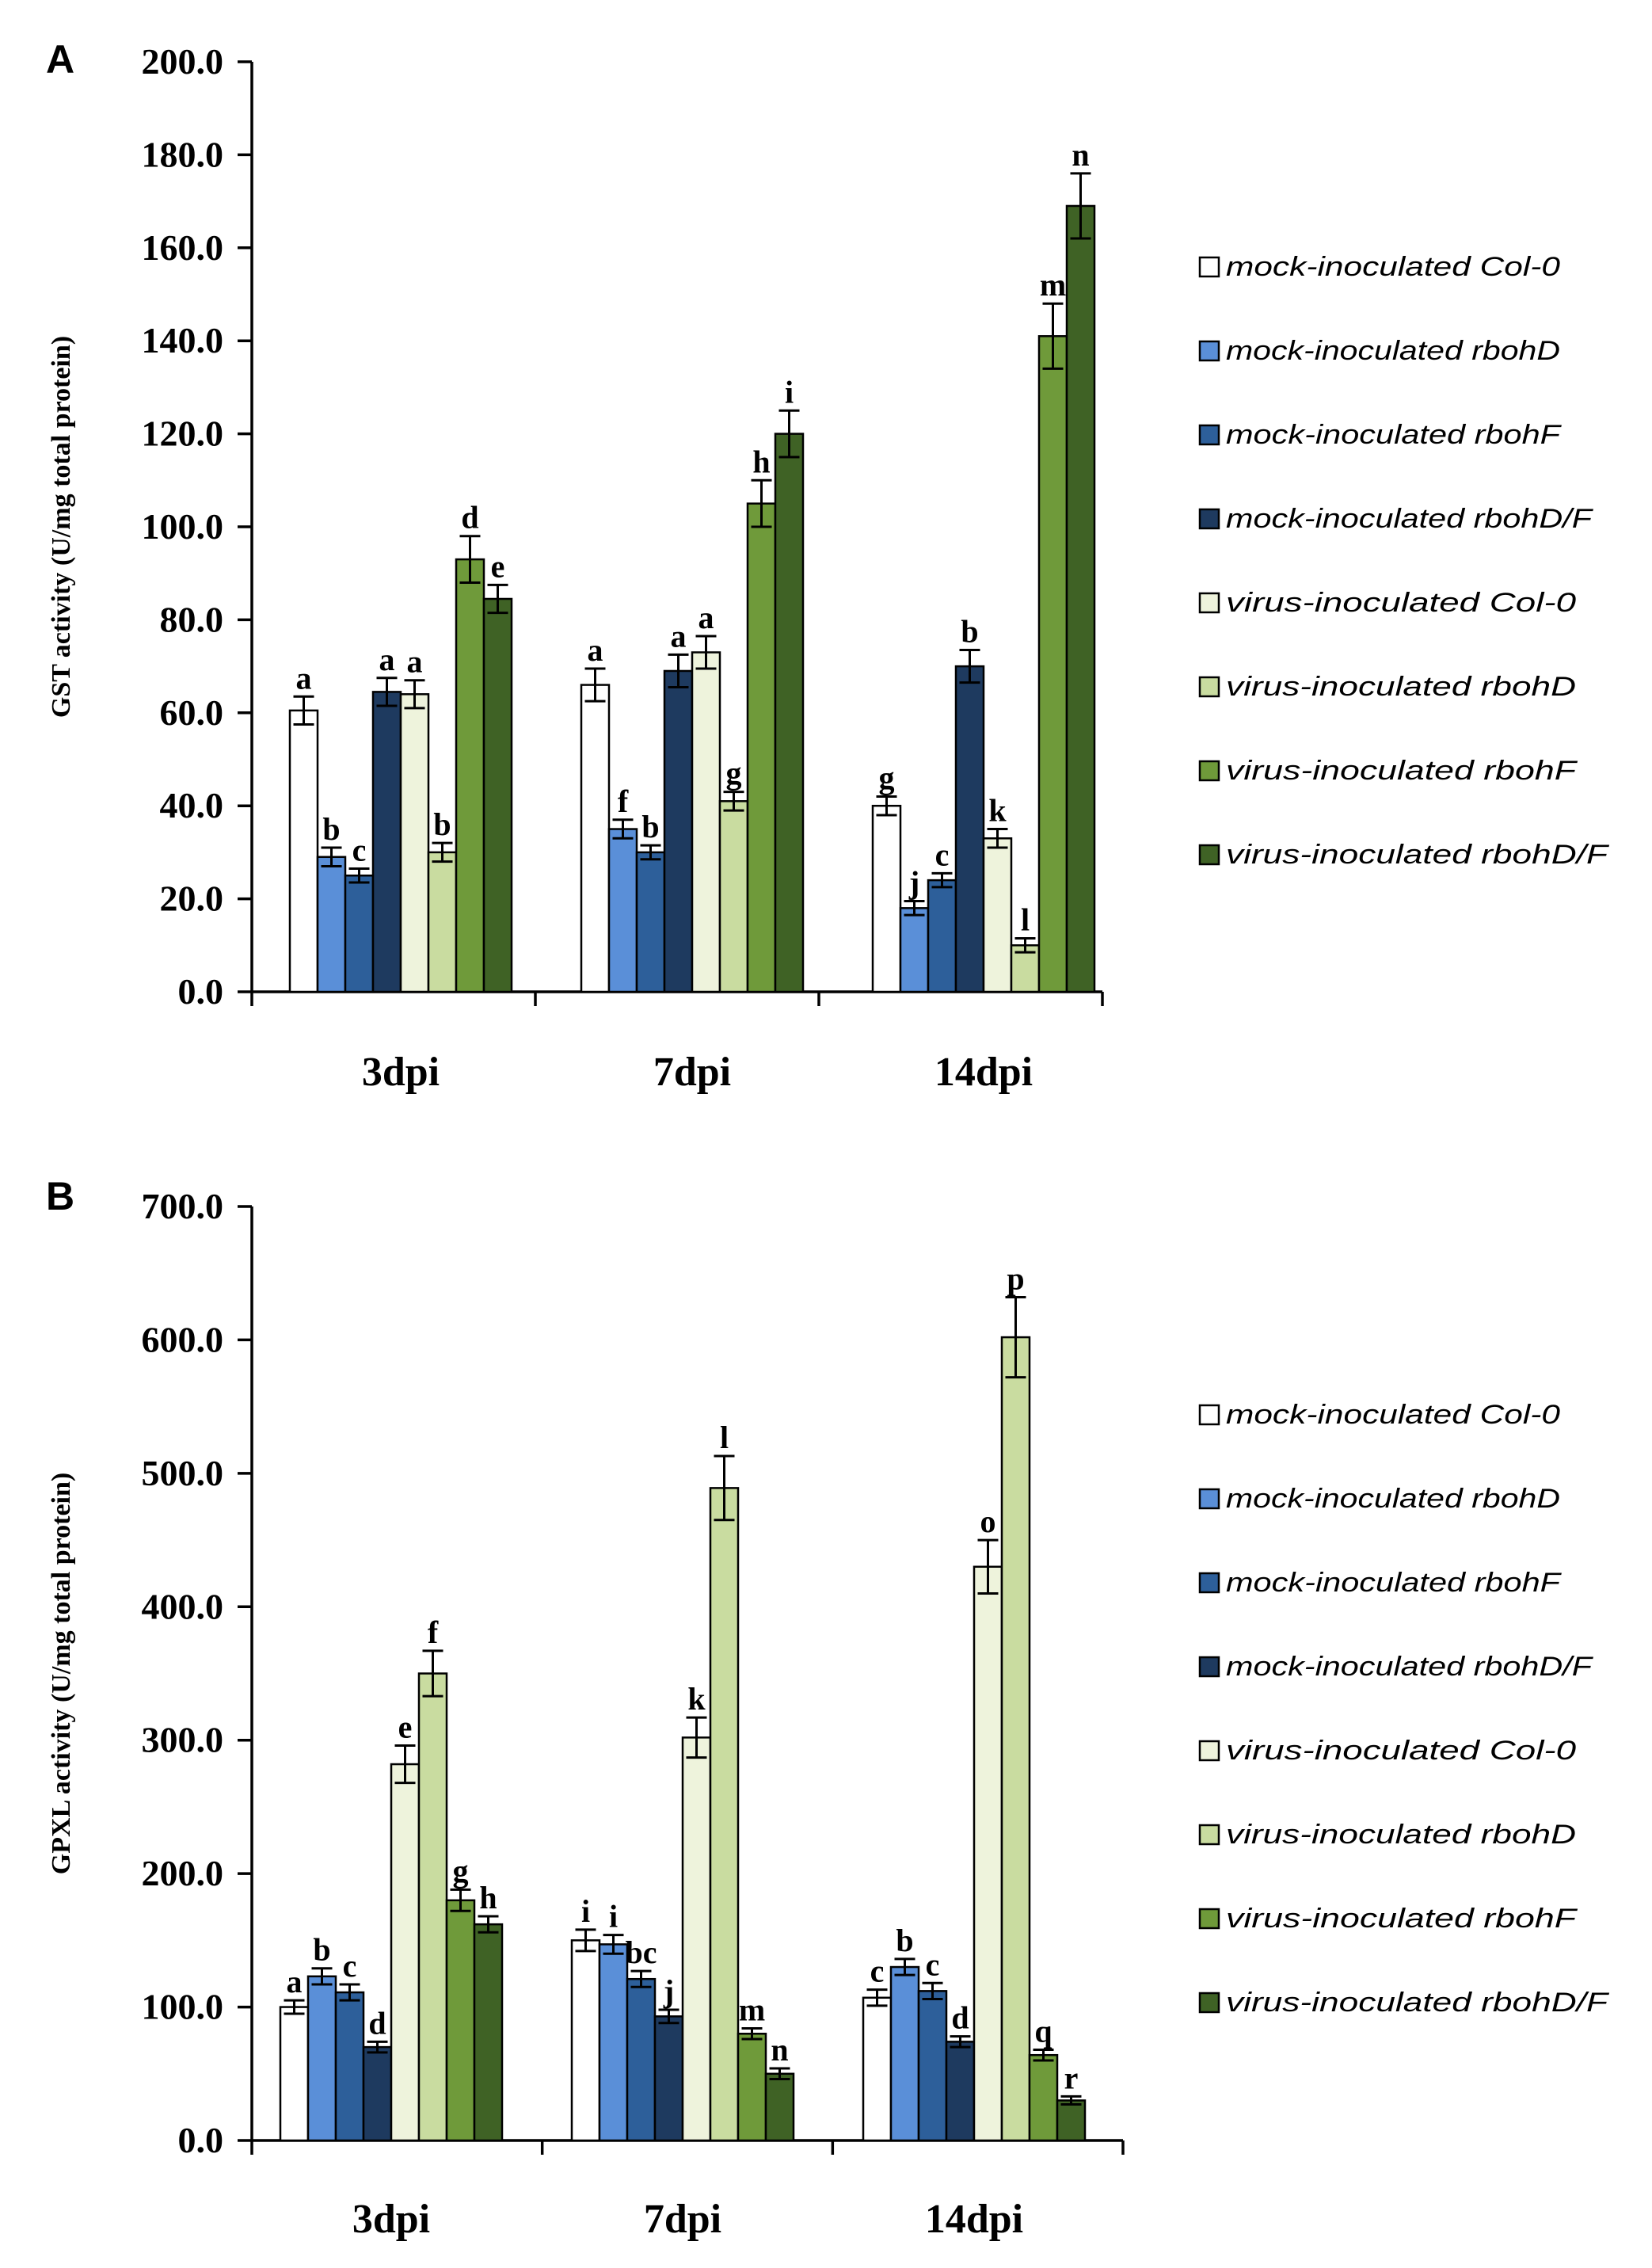 The width and height of the screenshot is (1652, 2268). Describe the element at coordinates (183, 62) in the screenshot. I see `panel-a-y-tick-label: 200.0` at that location.